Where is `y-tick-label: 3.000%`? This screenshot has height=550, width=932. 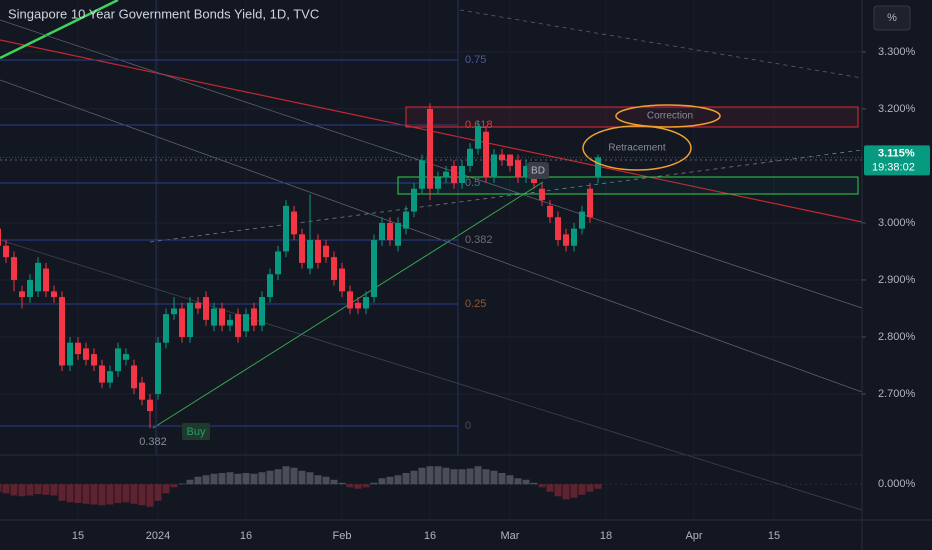 y-tick-label: 3.000% is located at coordinates (897, 223).